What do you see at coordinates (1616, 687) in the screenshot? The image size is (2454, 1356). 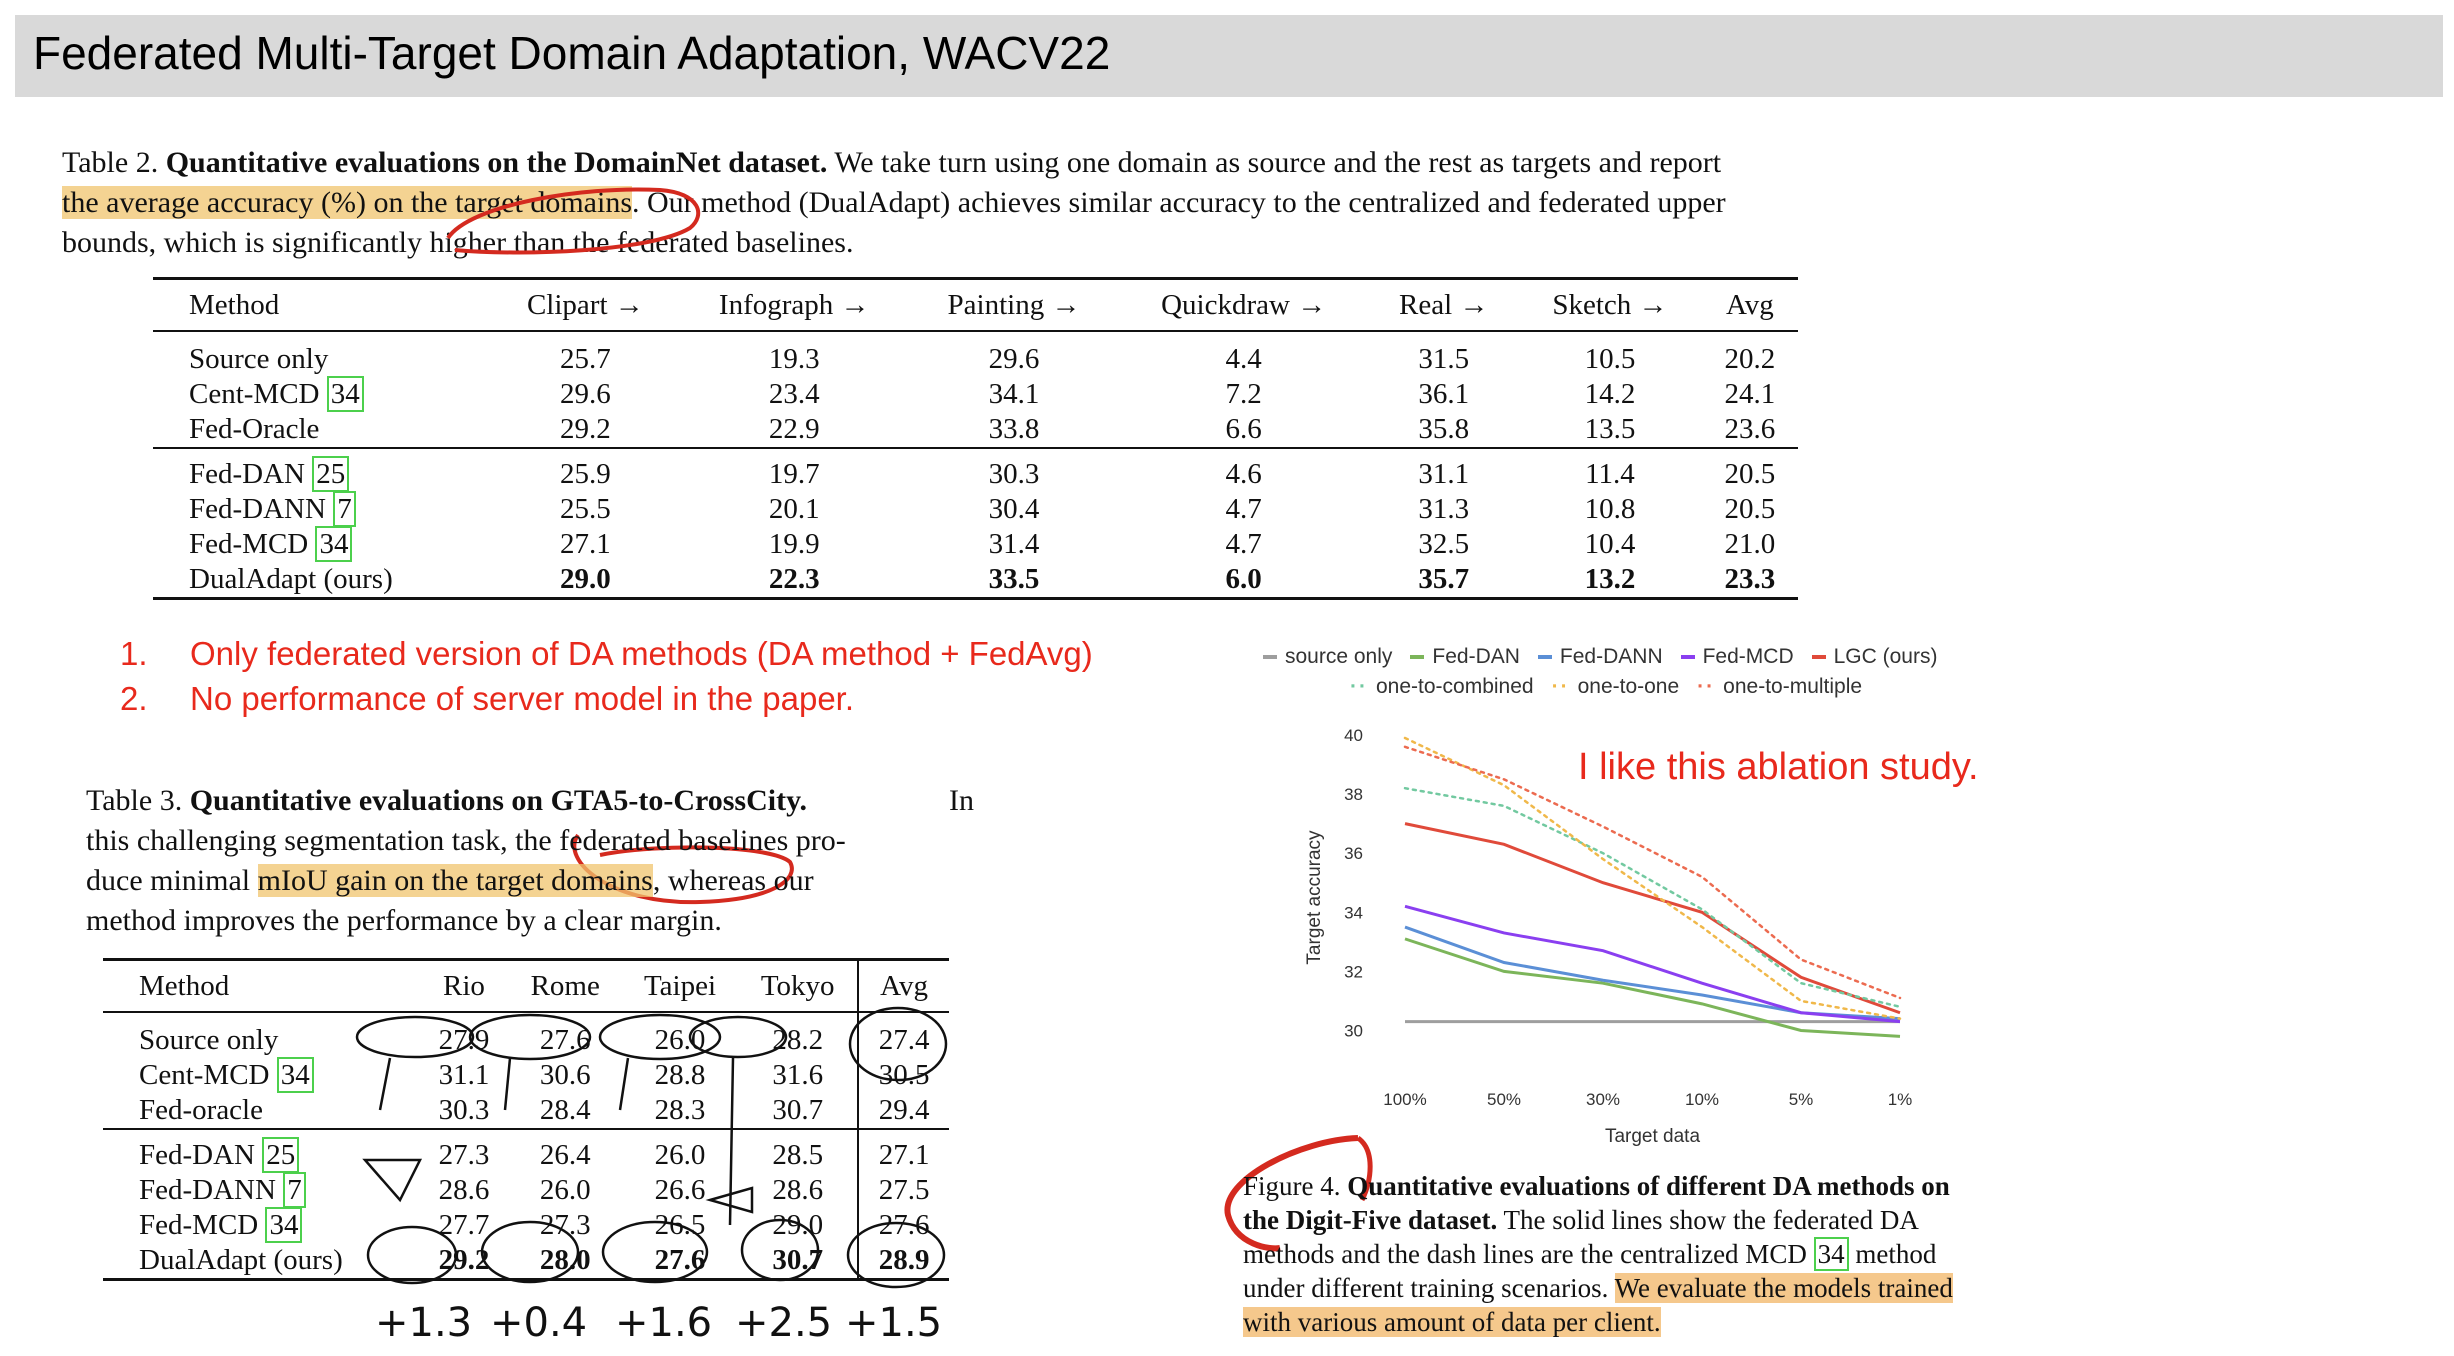 I see `legend-item: ·· one-to-one` at bounding box center [1616, 687].